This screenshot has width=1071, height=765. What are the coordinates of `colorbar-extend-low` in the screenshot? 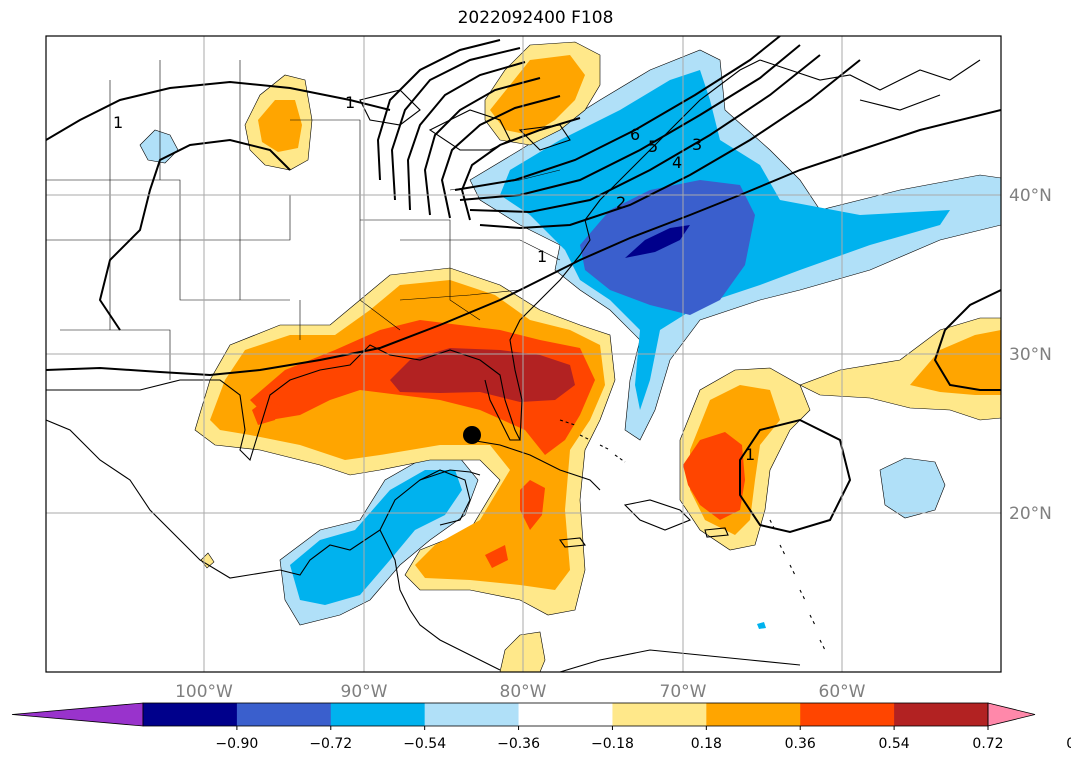 It's located at (77, 714).